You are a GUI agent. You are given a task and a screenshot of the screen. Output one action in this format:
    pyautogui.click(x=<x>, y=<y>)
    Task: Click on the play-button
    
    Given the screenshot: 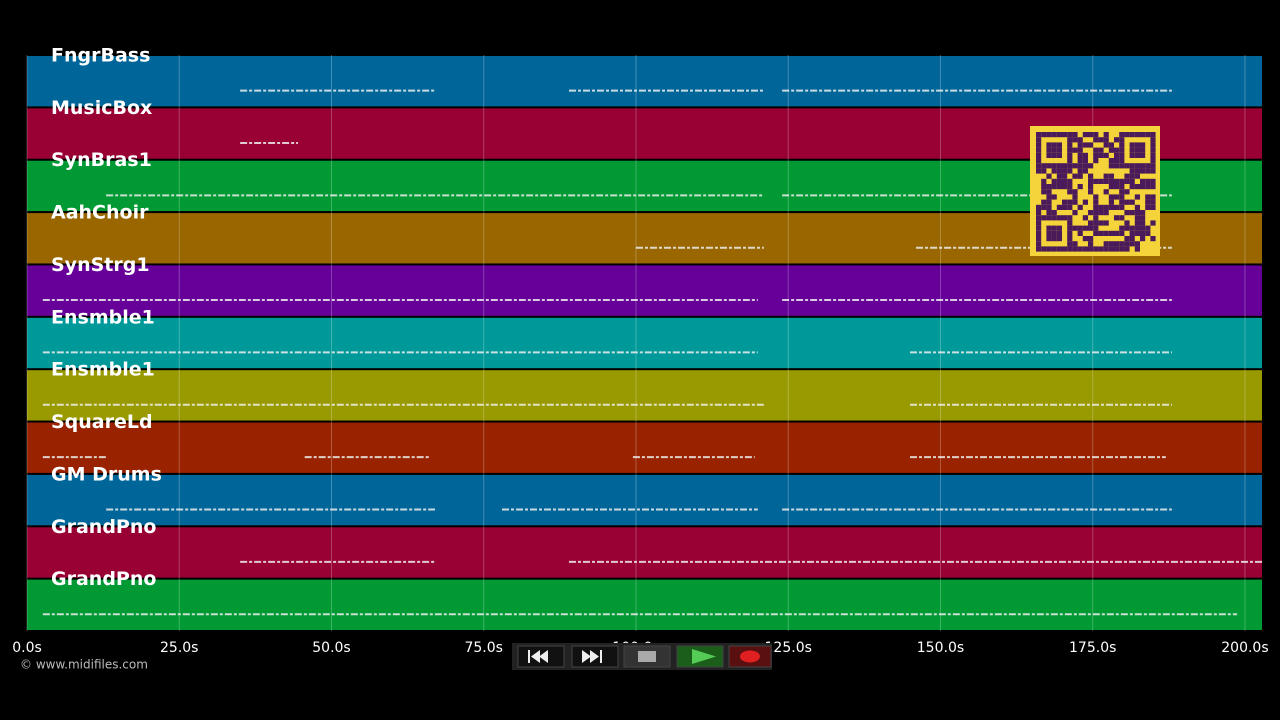 What is the action you would take?
    pyautogui.click(x=700, y=656)
    